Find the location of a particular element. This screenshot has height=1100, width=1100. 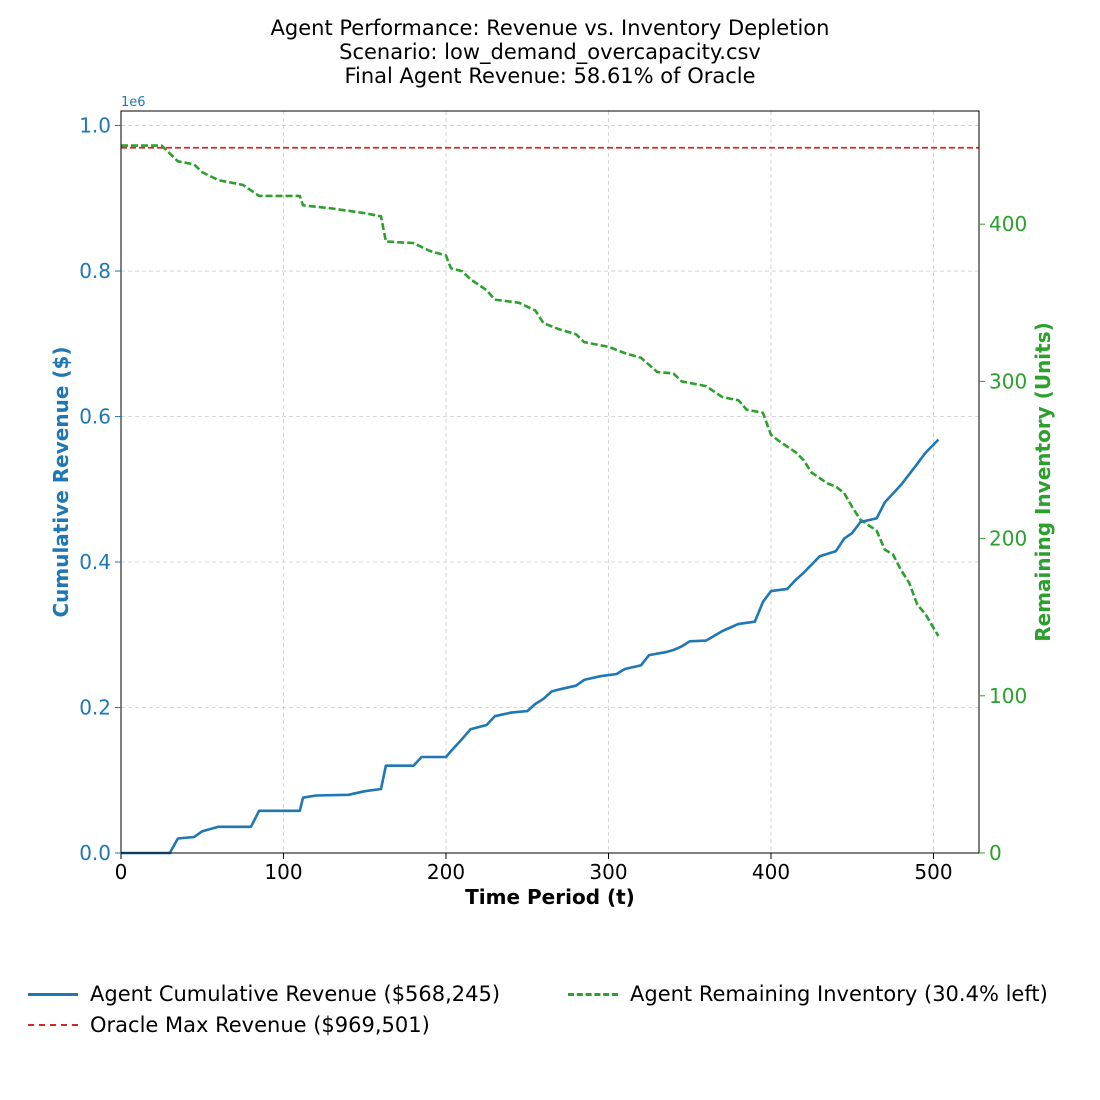

y-axis-label: Cumulative Revenue ($) is located at coordinates (61, 481).